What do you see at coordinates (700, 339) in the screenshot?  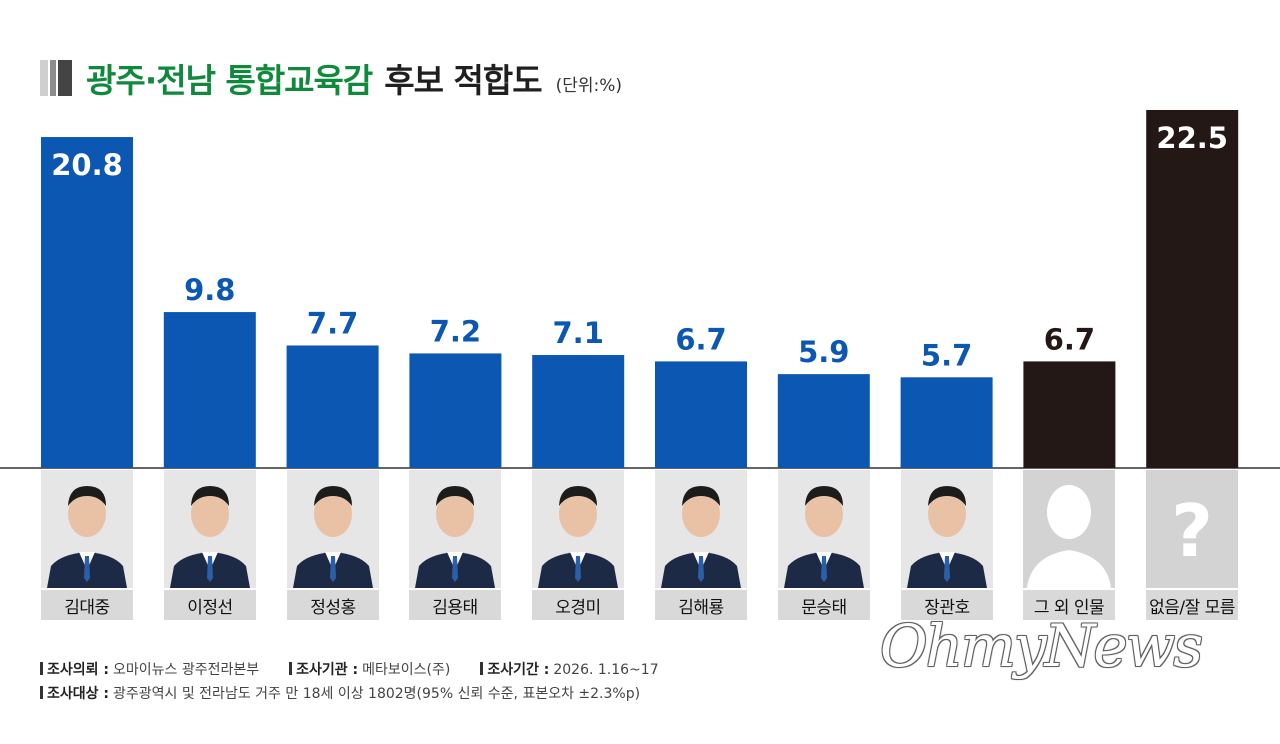 I see `value-label-6: 6.7` at bounding box center [700, 339].